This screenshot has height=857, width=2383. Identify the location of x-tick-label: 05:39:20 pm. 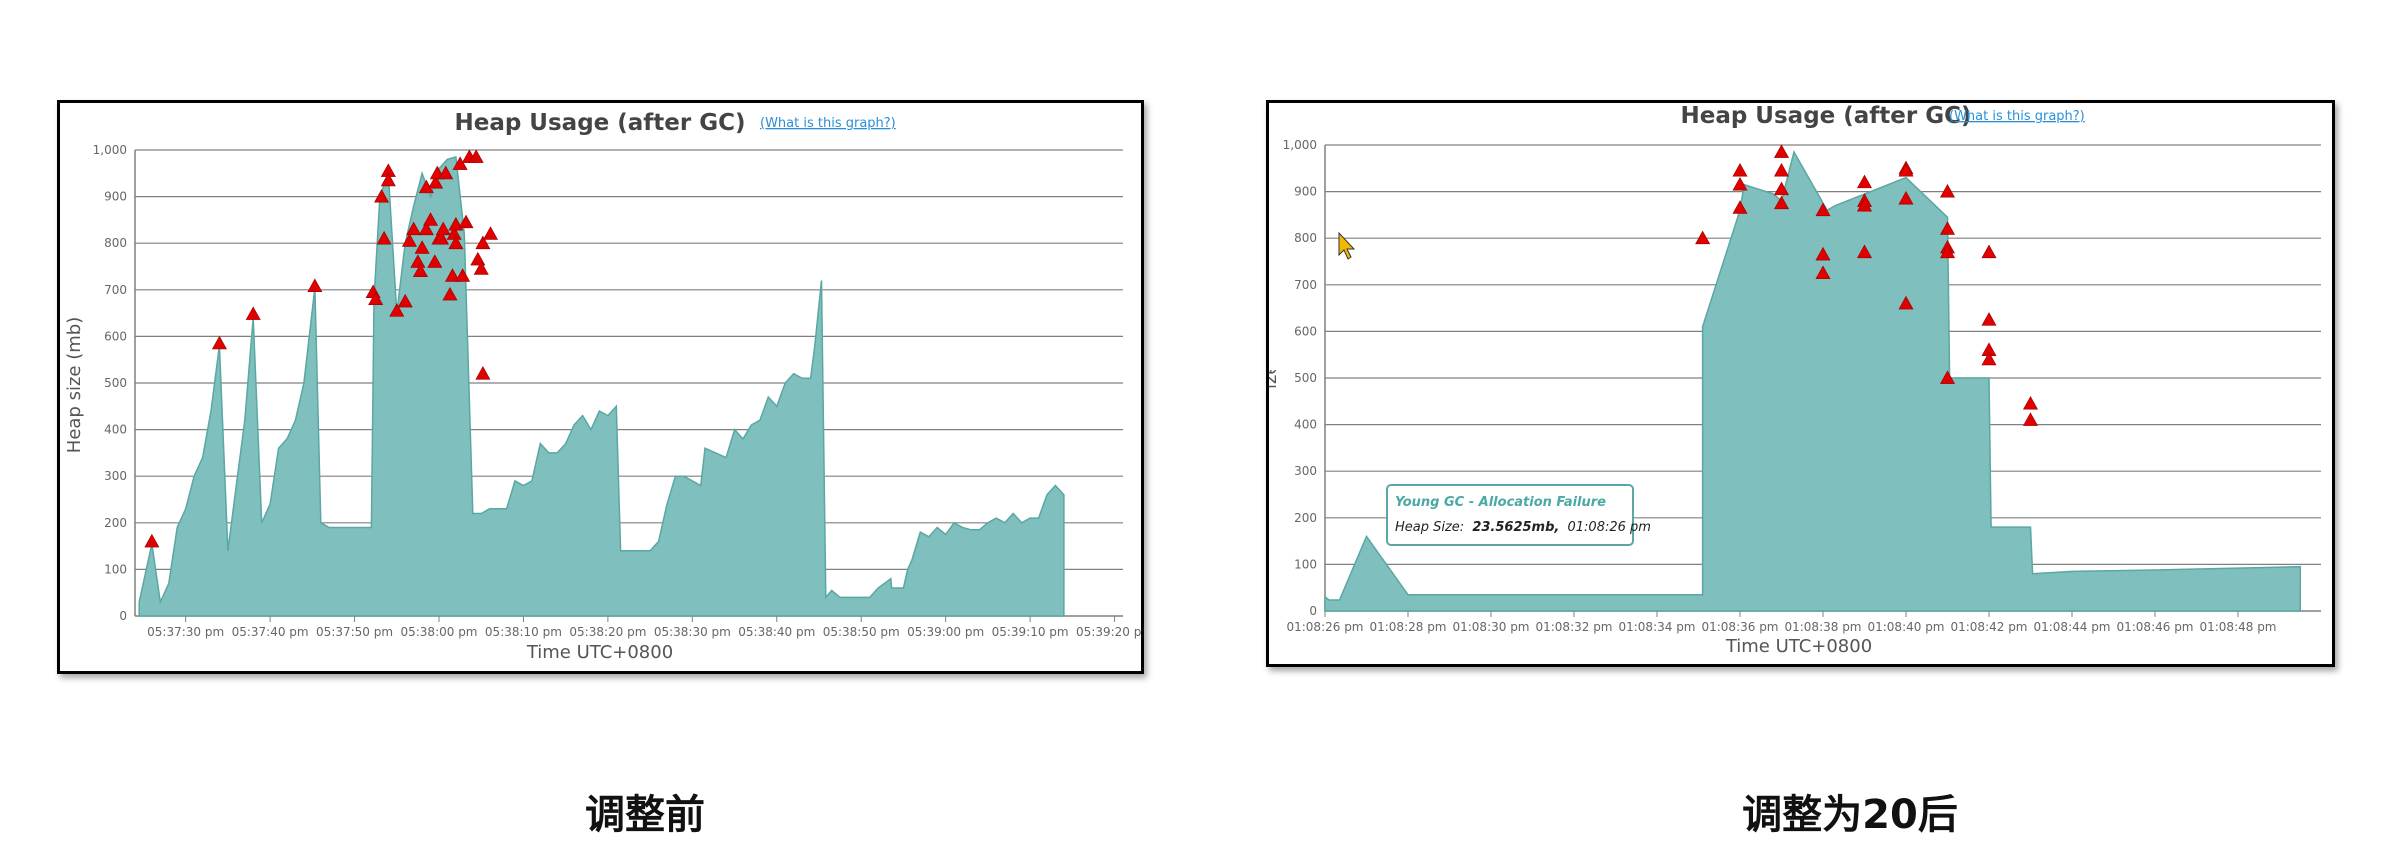
(1108, 632).